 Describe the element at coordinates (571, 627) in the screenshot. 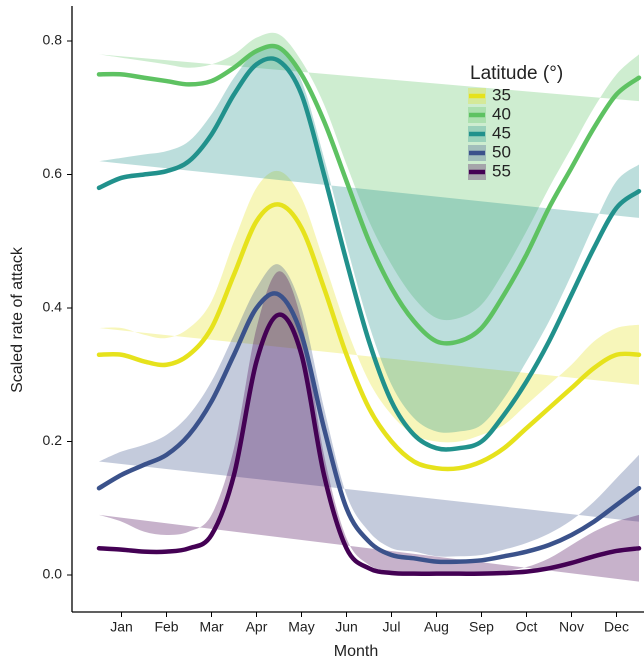

I see `x-tick-label: Nov` at that location.